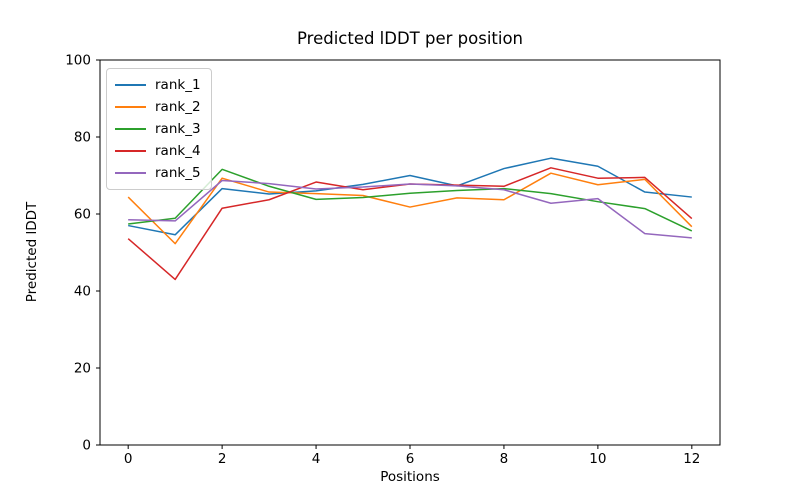  Describe the element at coordinates (82, 292) in the screenshot. I see `y-tick-label: 40` at that location.